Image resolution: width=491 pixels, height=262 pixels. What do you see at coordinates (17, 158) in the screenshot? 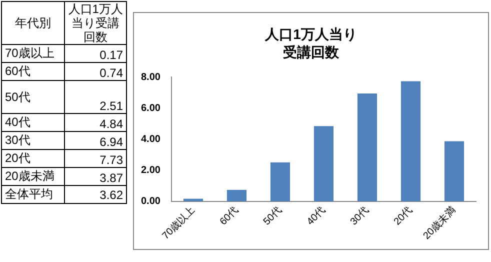
I see `category-label: 20代` at bounding box center [17, 158].